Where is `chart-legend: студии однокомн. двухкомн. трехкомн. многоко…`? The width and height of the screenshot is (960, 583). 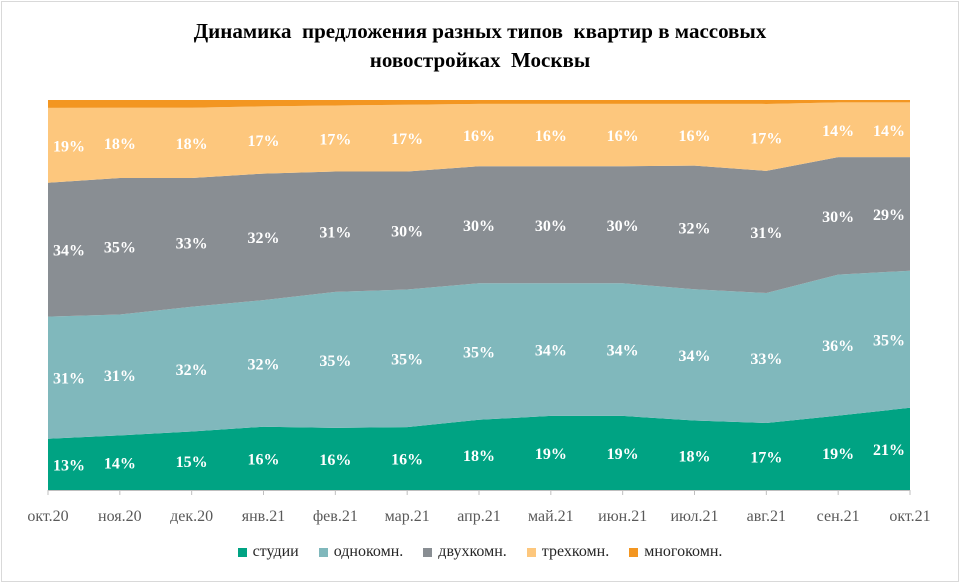 chart-legend: студии однокомн. двухкомн. трехкомн. многоко… is located at coordinates (480, 552).